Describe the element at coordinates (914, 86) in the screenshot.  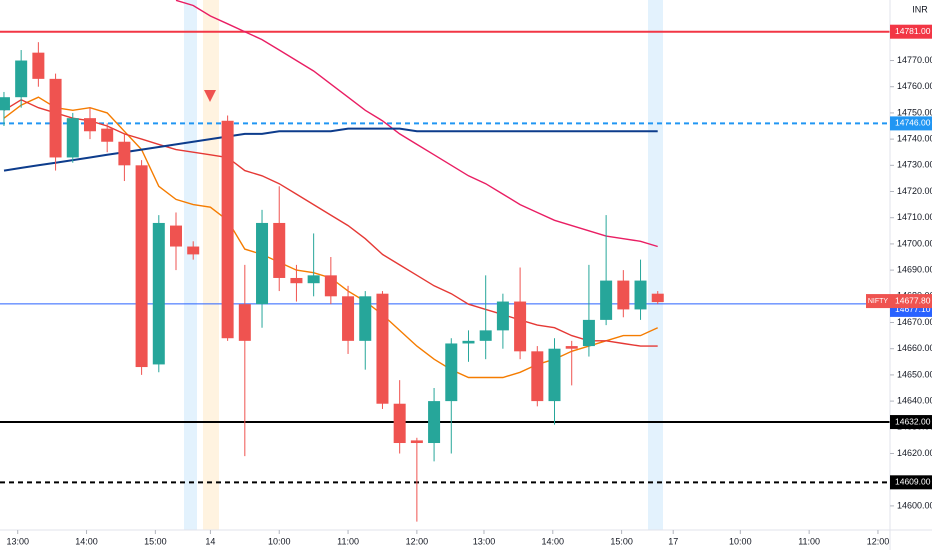
I see `y-tick-label: 14760.00` at that location.